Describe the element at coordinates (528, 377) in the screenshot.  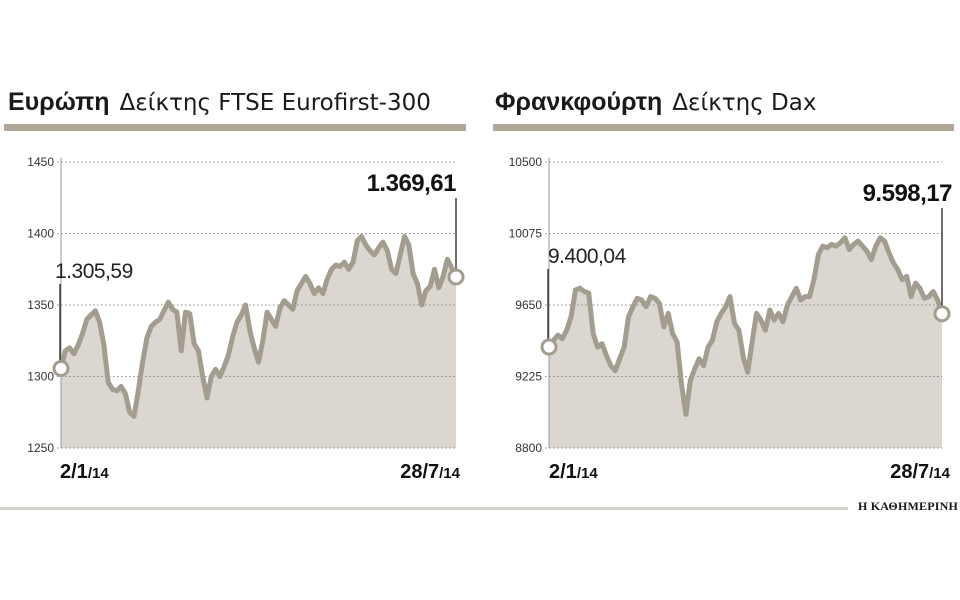
I see `y-tick-label: 9225` at that location.